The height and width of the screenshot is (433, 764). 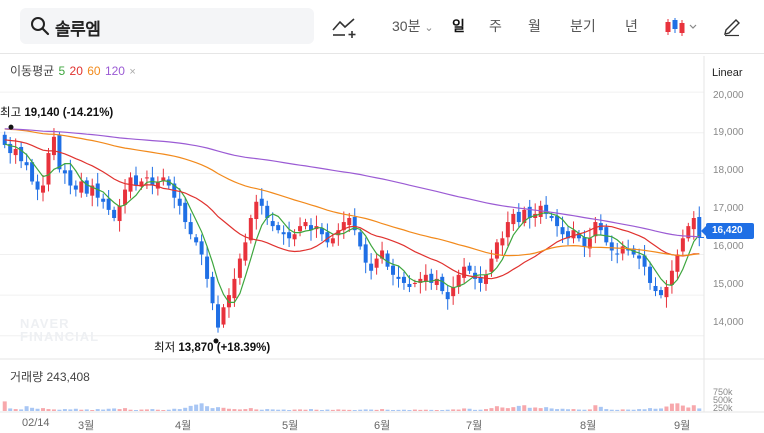 I want to click on period-week: 주, so click(x=495, y=26).